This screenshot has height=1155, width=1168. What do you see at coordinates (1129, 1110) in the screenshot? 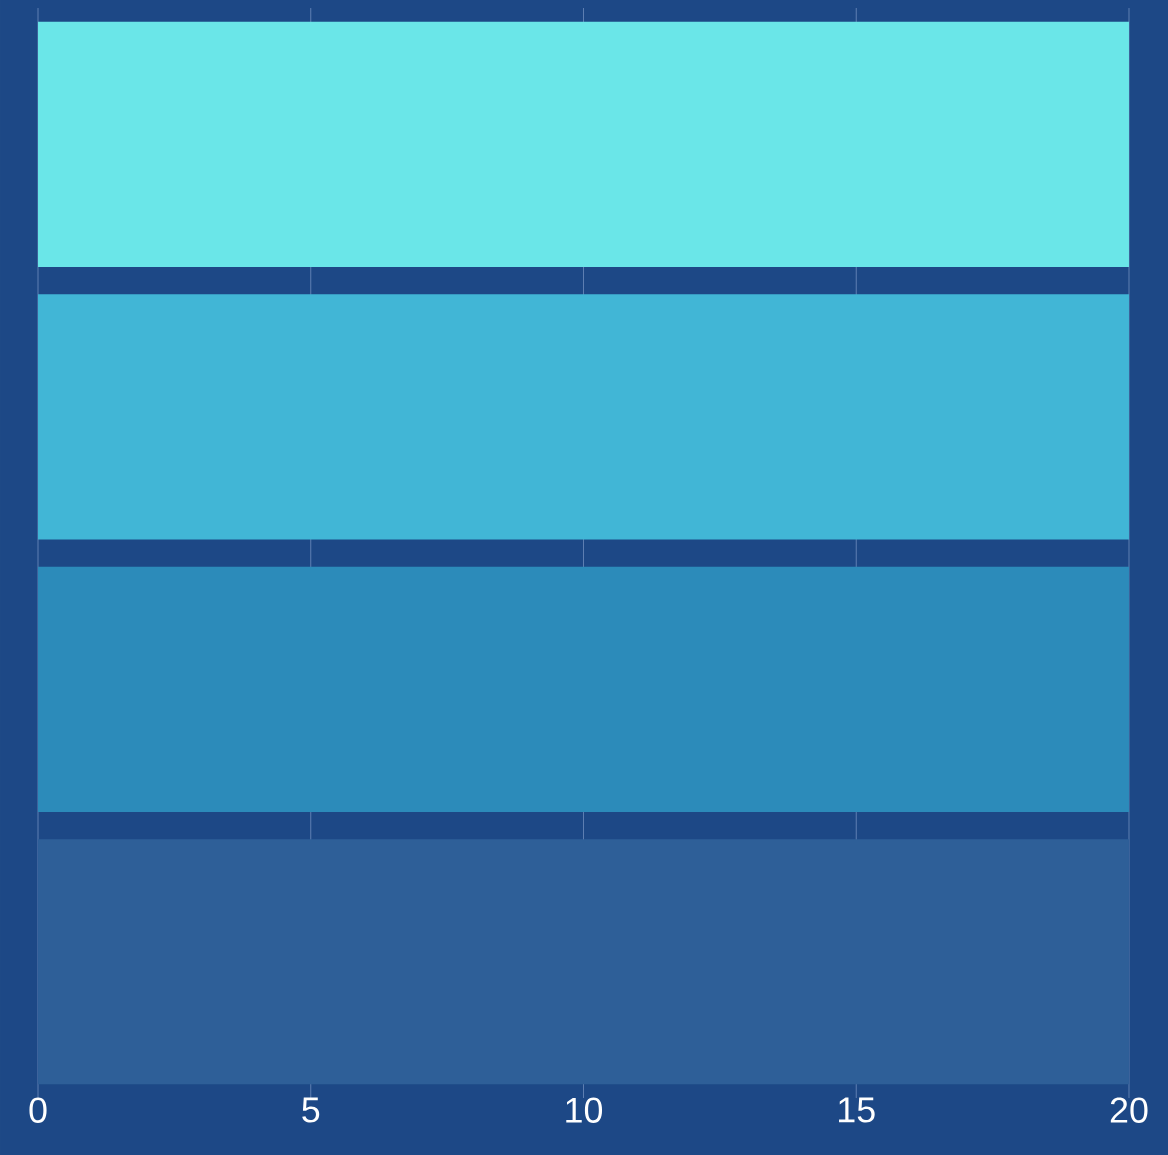
I see `x-tick-label: 20` at bounding box center [1129, 1110].